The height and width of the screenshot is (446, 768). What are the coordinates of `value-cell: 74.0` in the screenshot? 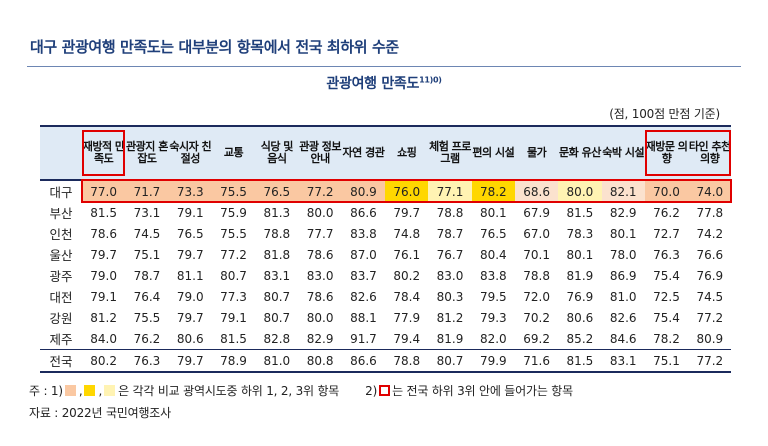 It's located at (710, 191).